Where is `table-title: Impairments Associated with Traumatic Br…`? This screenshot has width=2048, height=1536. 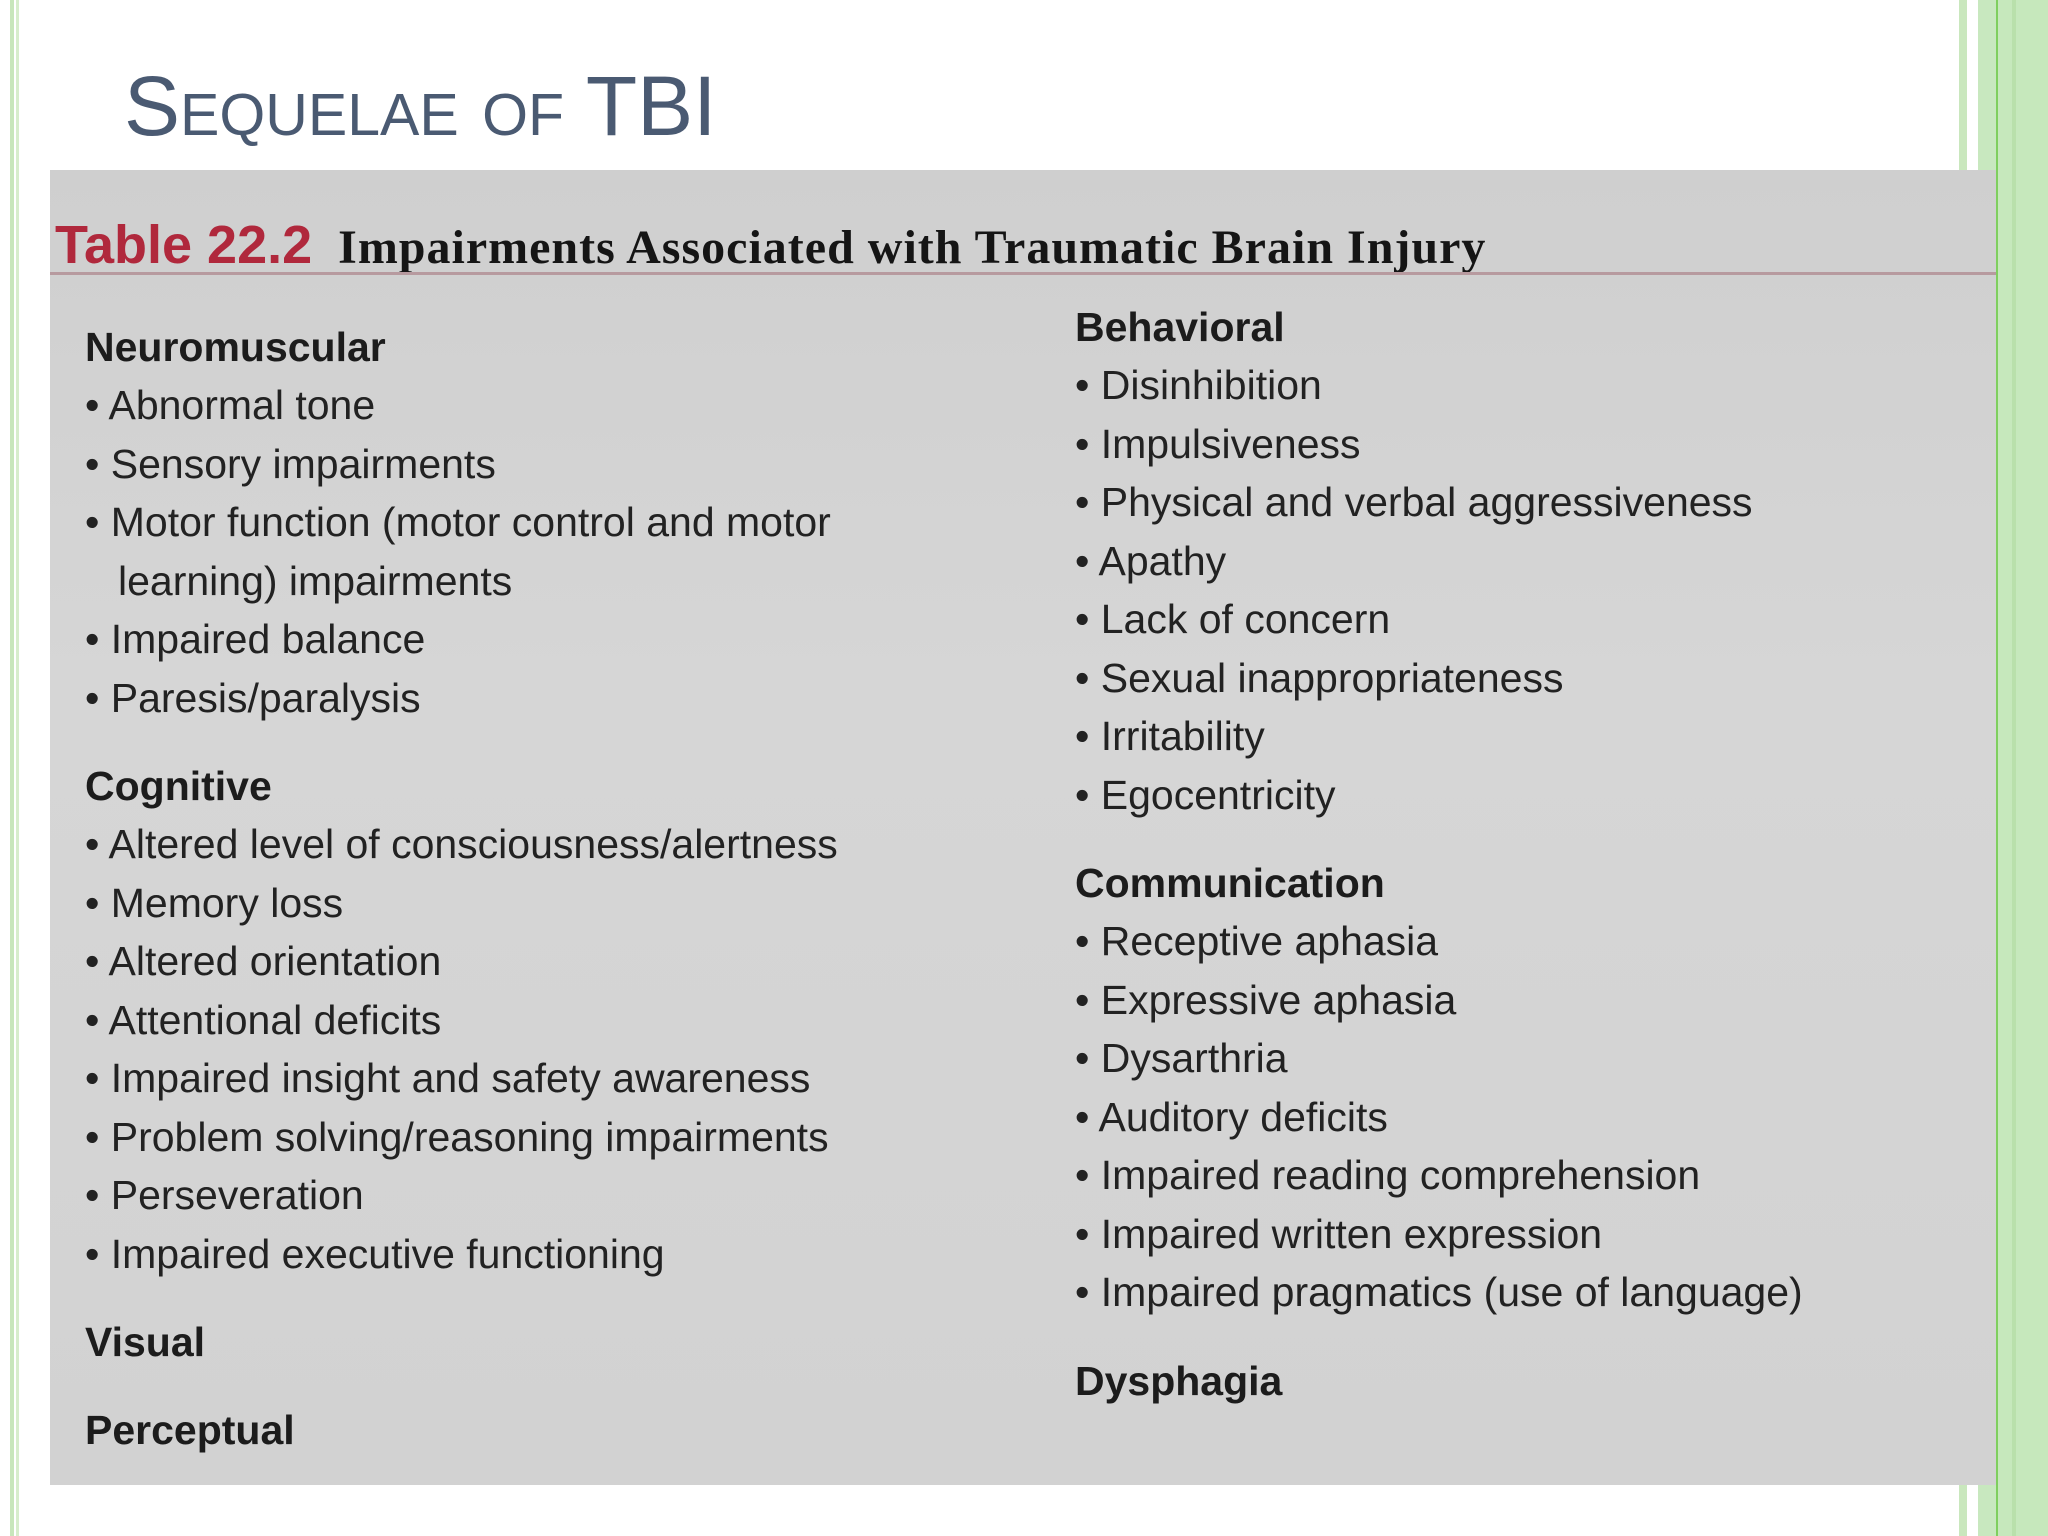 table-title: Impairments Associated with Traumatic Br… is located at coordinates (912, 247).